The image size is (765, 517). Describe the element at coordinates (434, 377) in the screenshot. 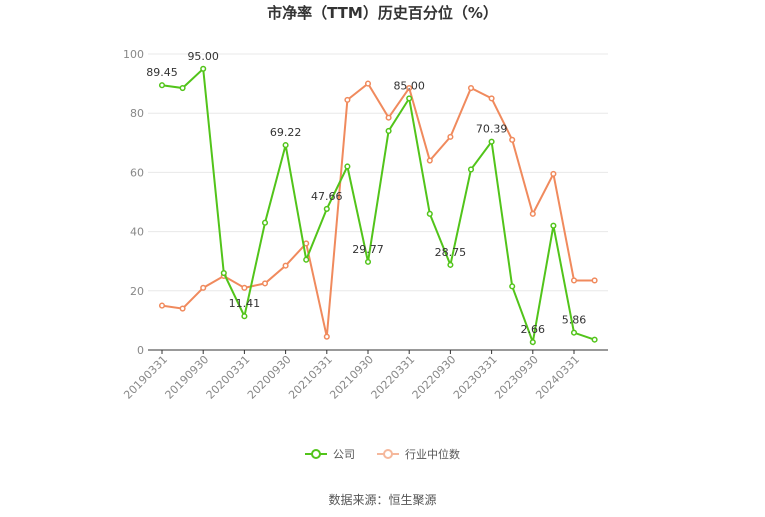

I see `x-tick-label: 20220930` at that location.